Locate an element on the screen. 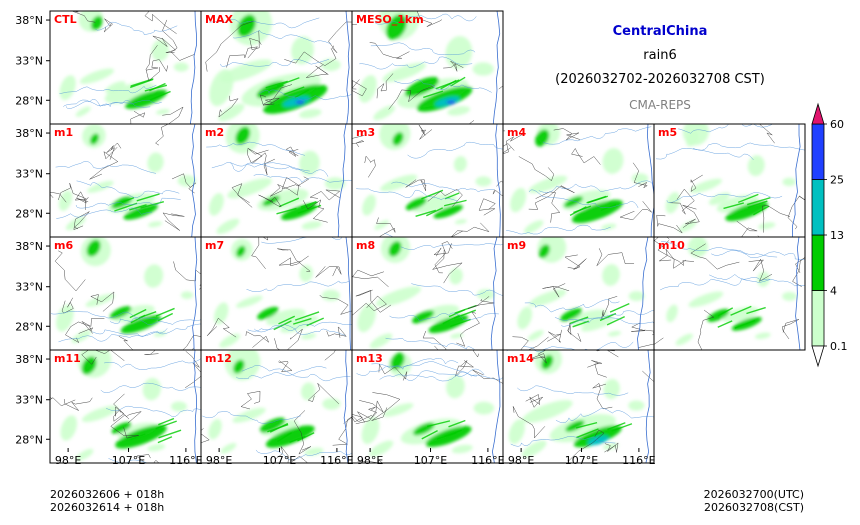 Image resolution: width=860 pixels, height=525 pixels. colorbar-level-label: 60 is located at coordinates (837, 124).